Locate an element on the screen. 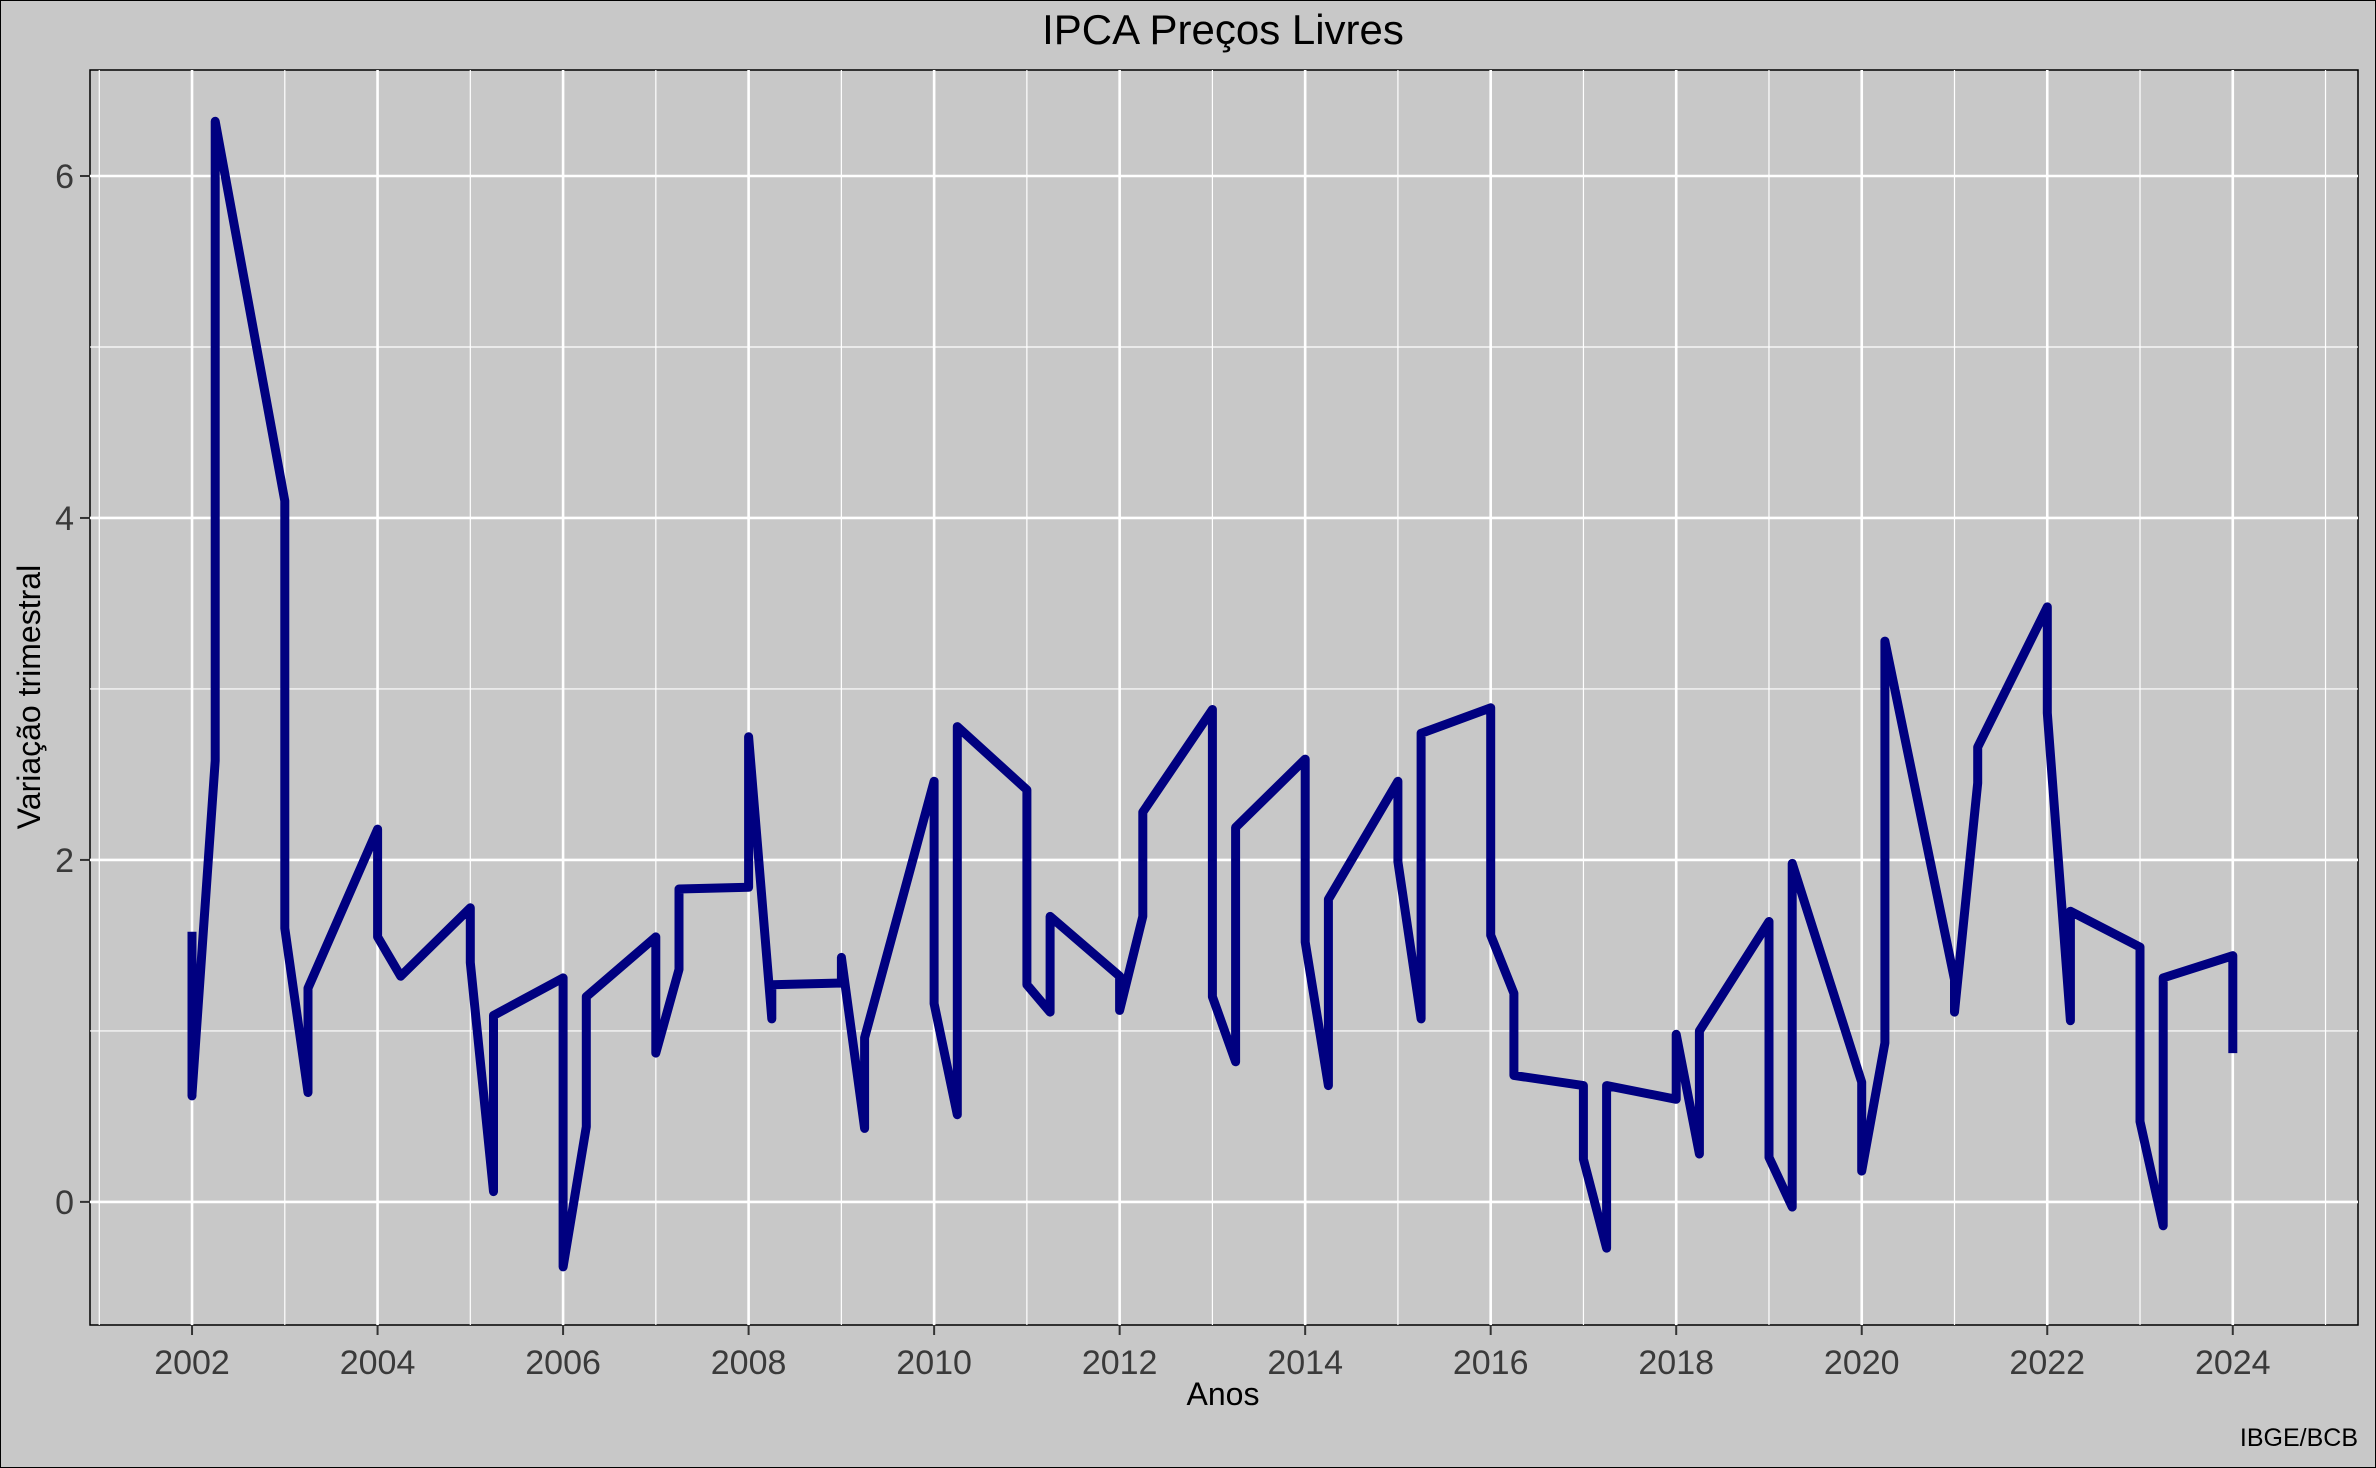 The height and width of the screenshot is (1468, 2376). x-tick-label: 2010 is located at coordinates (934, 1363).